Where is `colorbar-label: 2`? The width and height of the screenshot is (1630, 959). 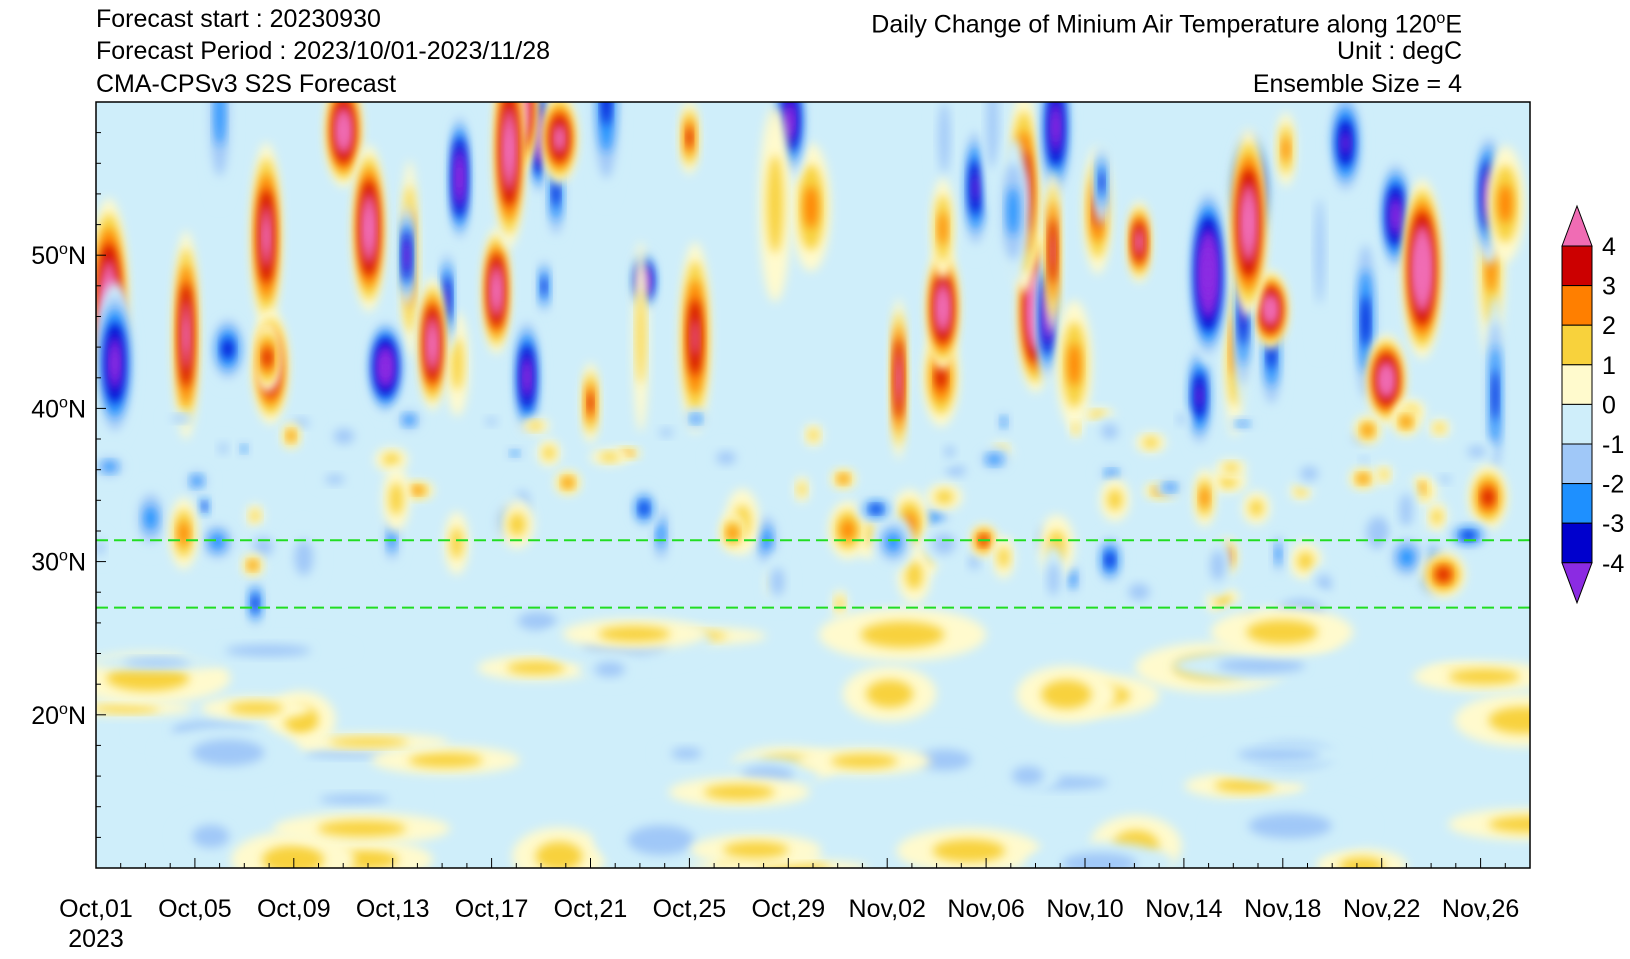 colorbar-label: 2 is located at coordinates (1609, 326).